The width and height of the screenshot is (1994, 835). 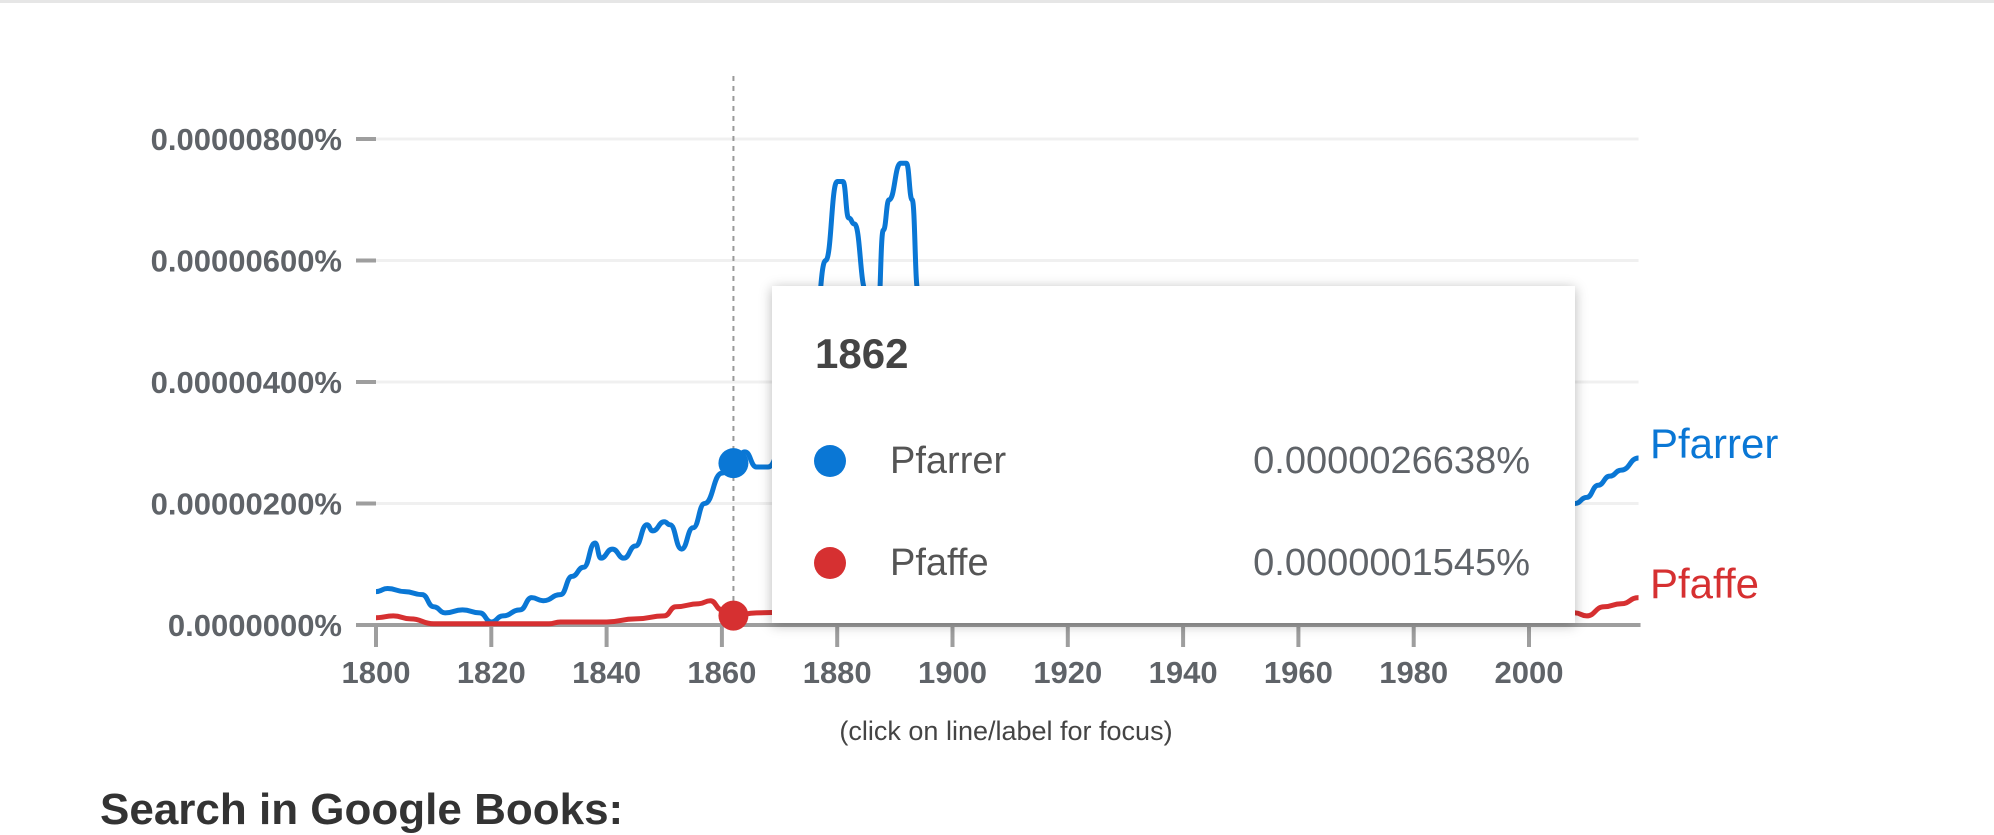 I want to click on x-tick-label: 2000, so click(x=1529, y=672).